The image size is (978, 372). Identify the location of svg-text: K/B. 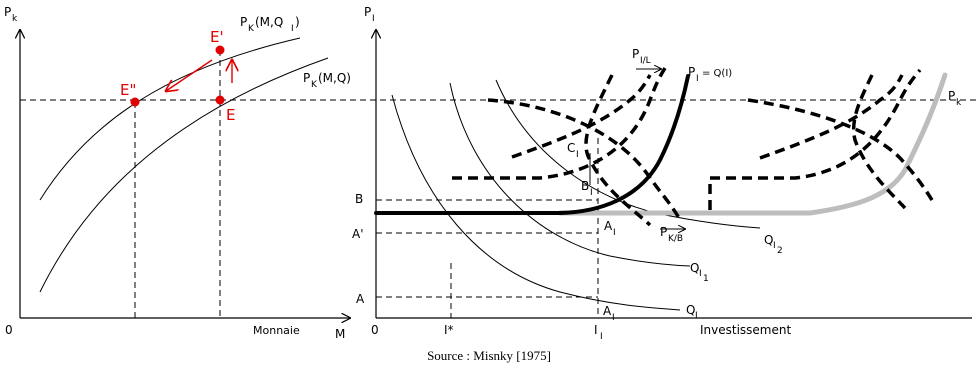
(675, 239).